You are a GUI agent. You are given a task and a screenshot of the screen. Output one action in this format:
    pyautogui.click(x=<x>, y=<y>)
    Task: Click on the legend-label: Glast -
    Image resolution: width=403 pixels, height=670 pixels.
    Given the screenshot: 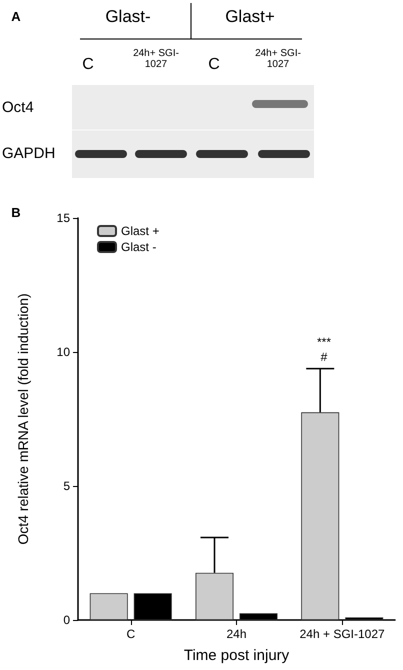 What is the action you would take?
    pyautogui.click(x=138, y=247)
    